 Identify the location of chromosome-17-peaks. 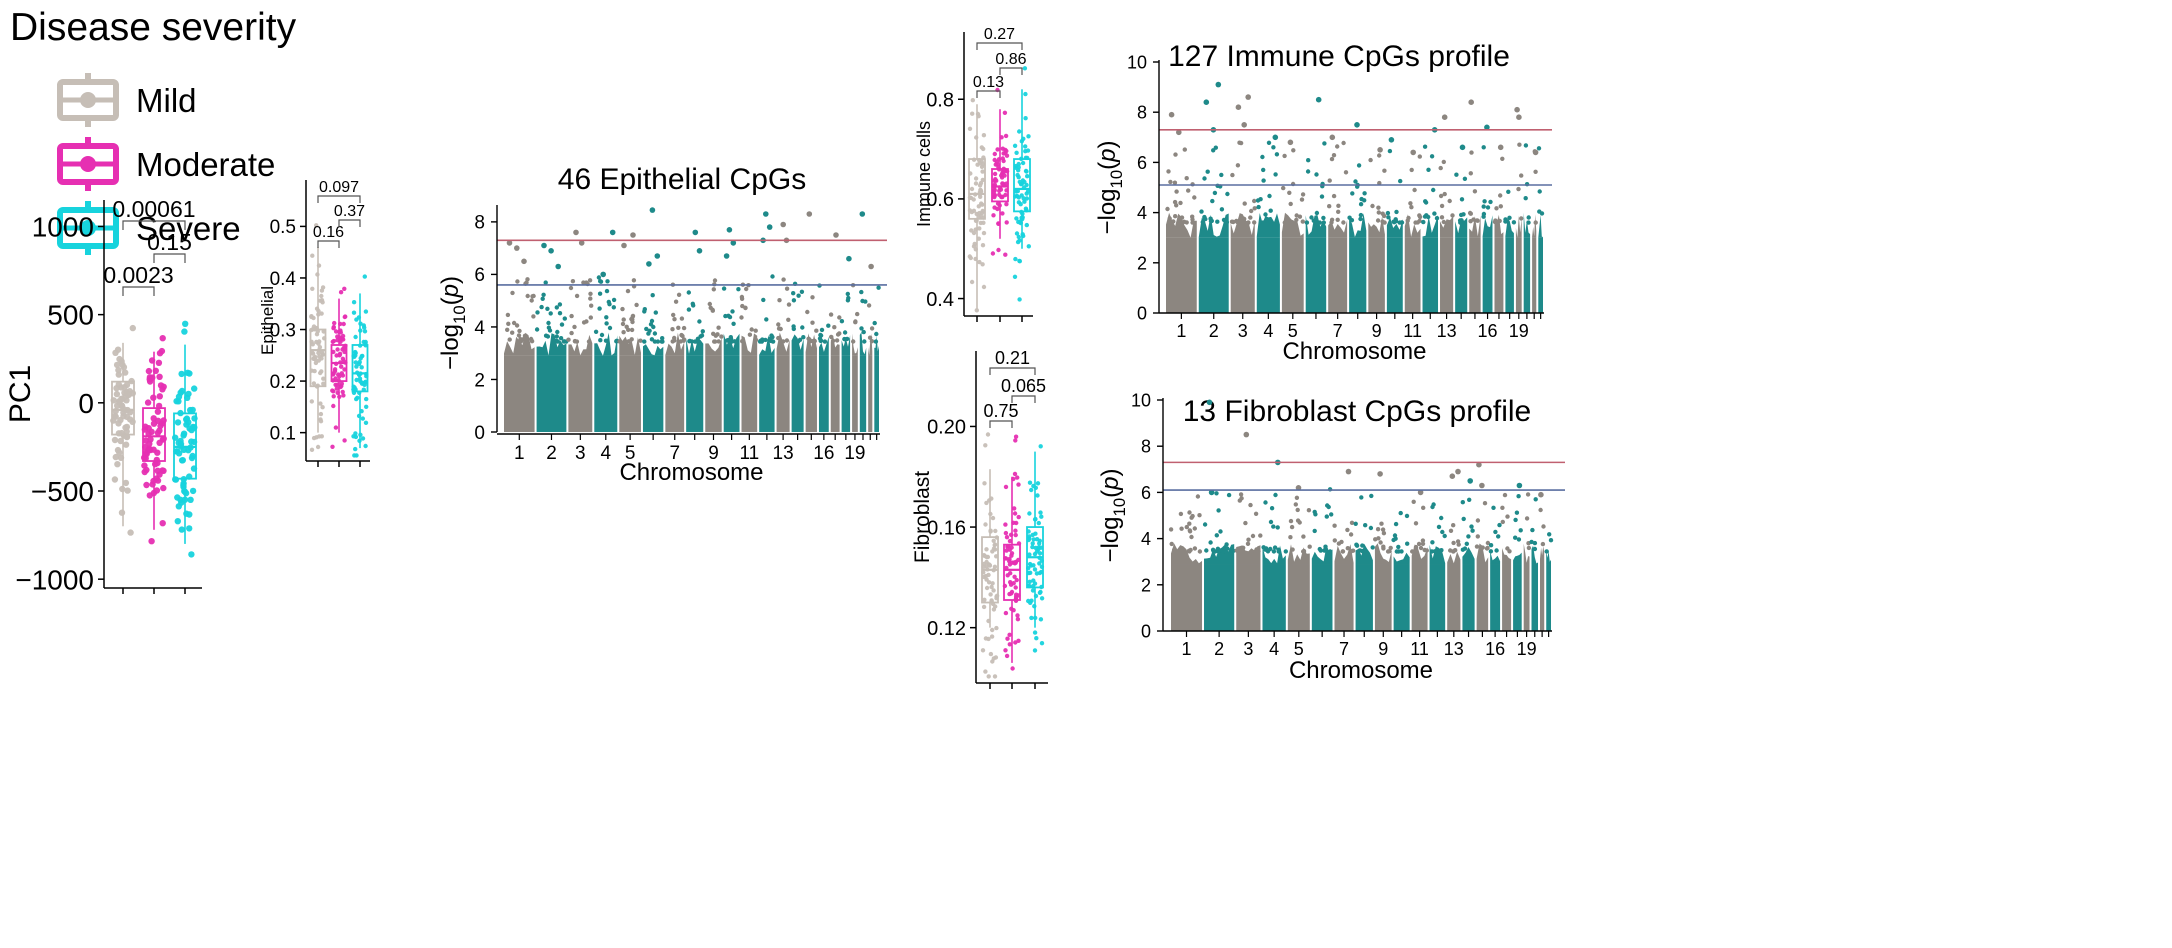
(1507, 556).